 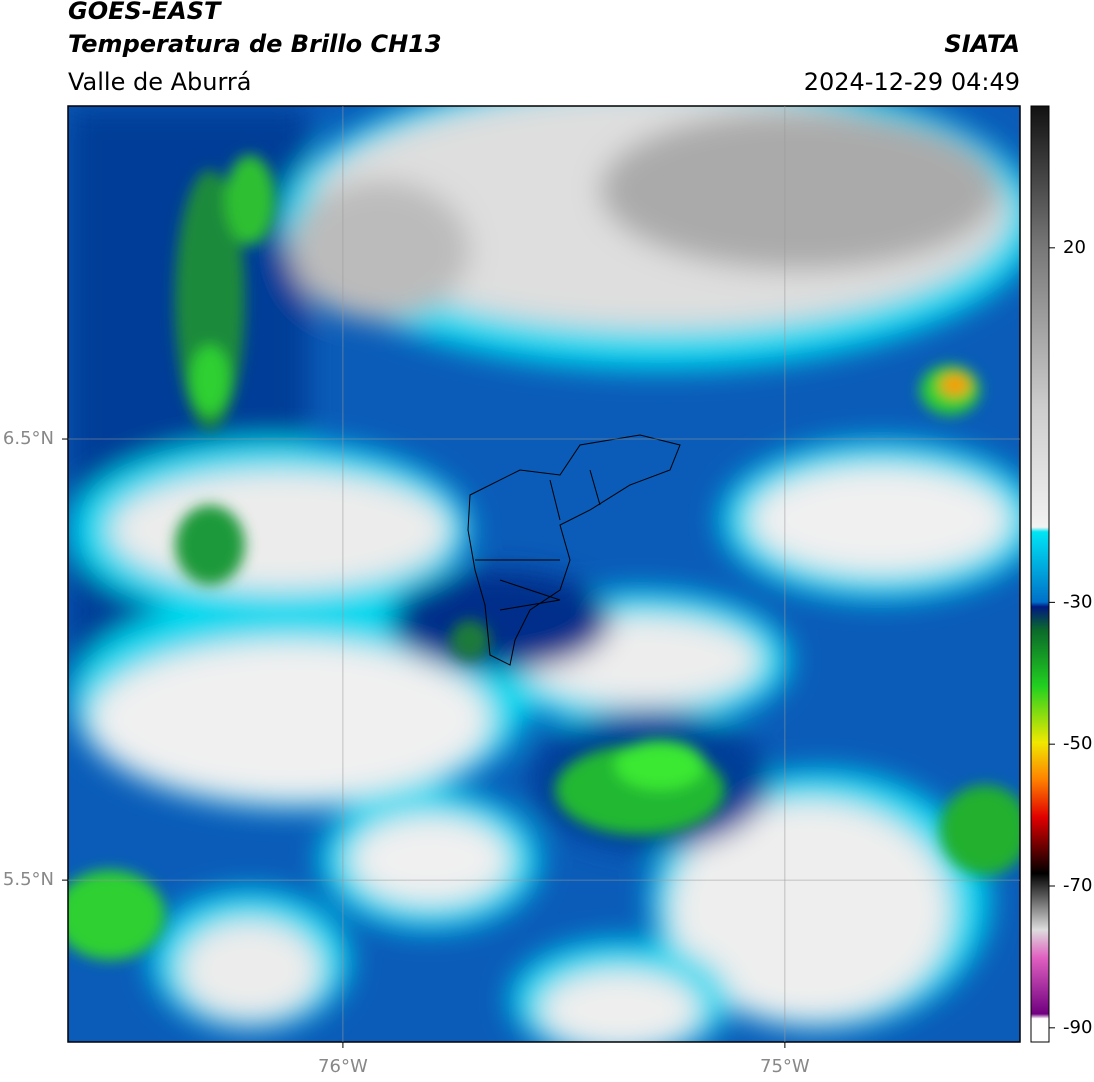 What do you see at coordinates (28, 879) in the screenshot?
I see `y-tick-label: 5.5°N` at bounding box center [28, 879].